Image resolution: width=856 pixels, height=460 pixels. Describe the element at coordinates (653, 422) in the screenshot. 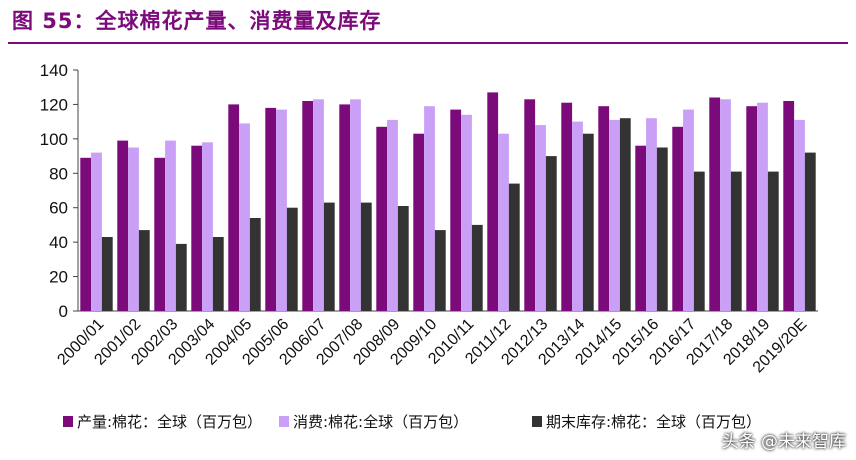

I see `legend-label: 期末库存:棉花：全球（百万包）` at that location.